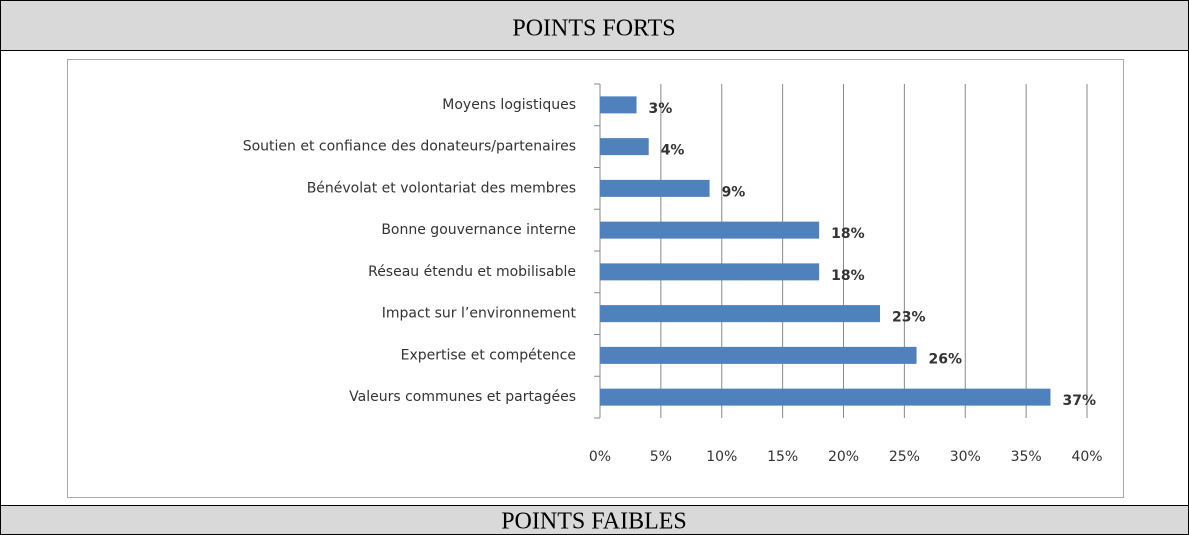 This screenshot has height=535, width=1189. I want to click on category-label: Valeurs communes et partagées, so click(462, 397).